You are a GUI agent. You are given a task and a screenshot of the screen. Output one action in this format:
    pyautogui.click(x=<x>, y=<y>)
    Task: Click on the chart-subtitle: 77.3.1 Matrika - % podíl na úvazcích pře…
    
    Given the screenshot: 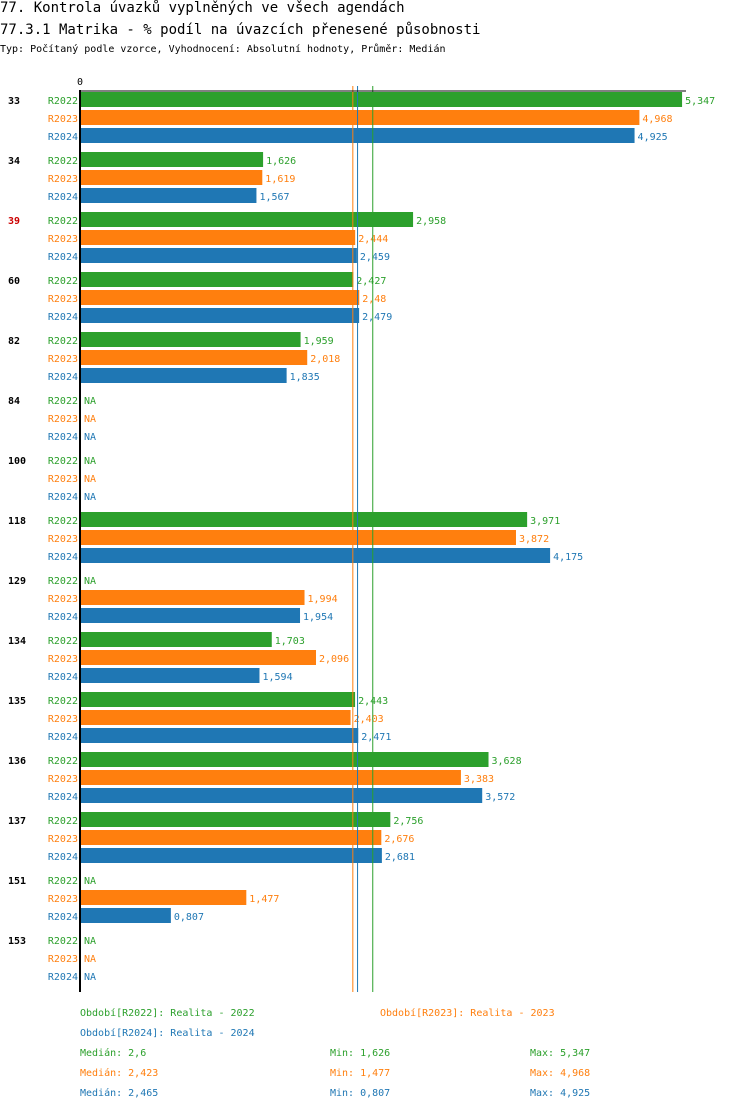 What is the action you would take?
    pyautogui.click(x=240, y=30)
    